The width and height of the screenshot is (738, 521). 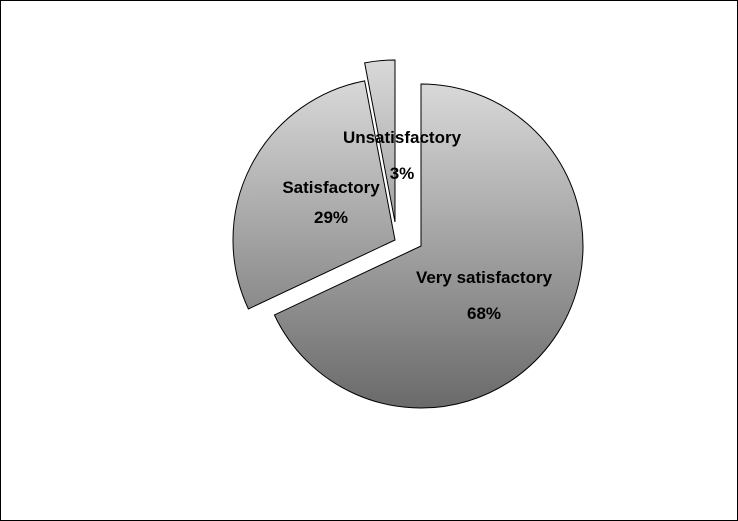 What do you see at coordinates (331, 217) in the screenshot?
I see `slice-percent-satisfactory: 29%` at bounding box center [331, 217].